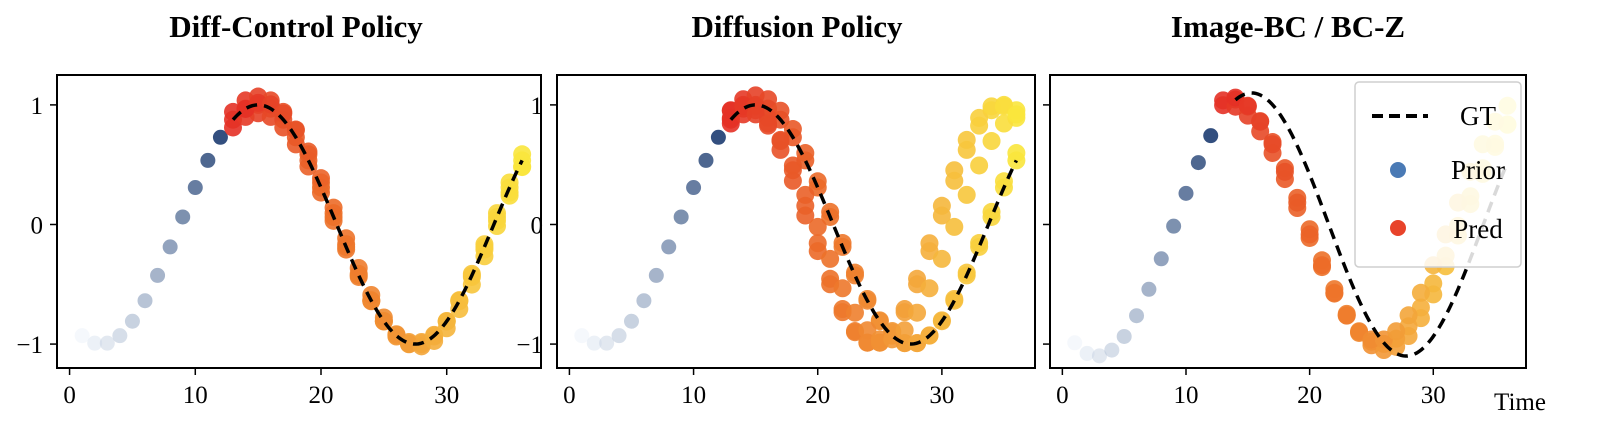 This screenshot has height=444, width=1616. I want to click on gt-curve, so click(873, 224).